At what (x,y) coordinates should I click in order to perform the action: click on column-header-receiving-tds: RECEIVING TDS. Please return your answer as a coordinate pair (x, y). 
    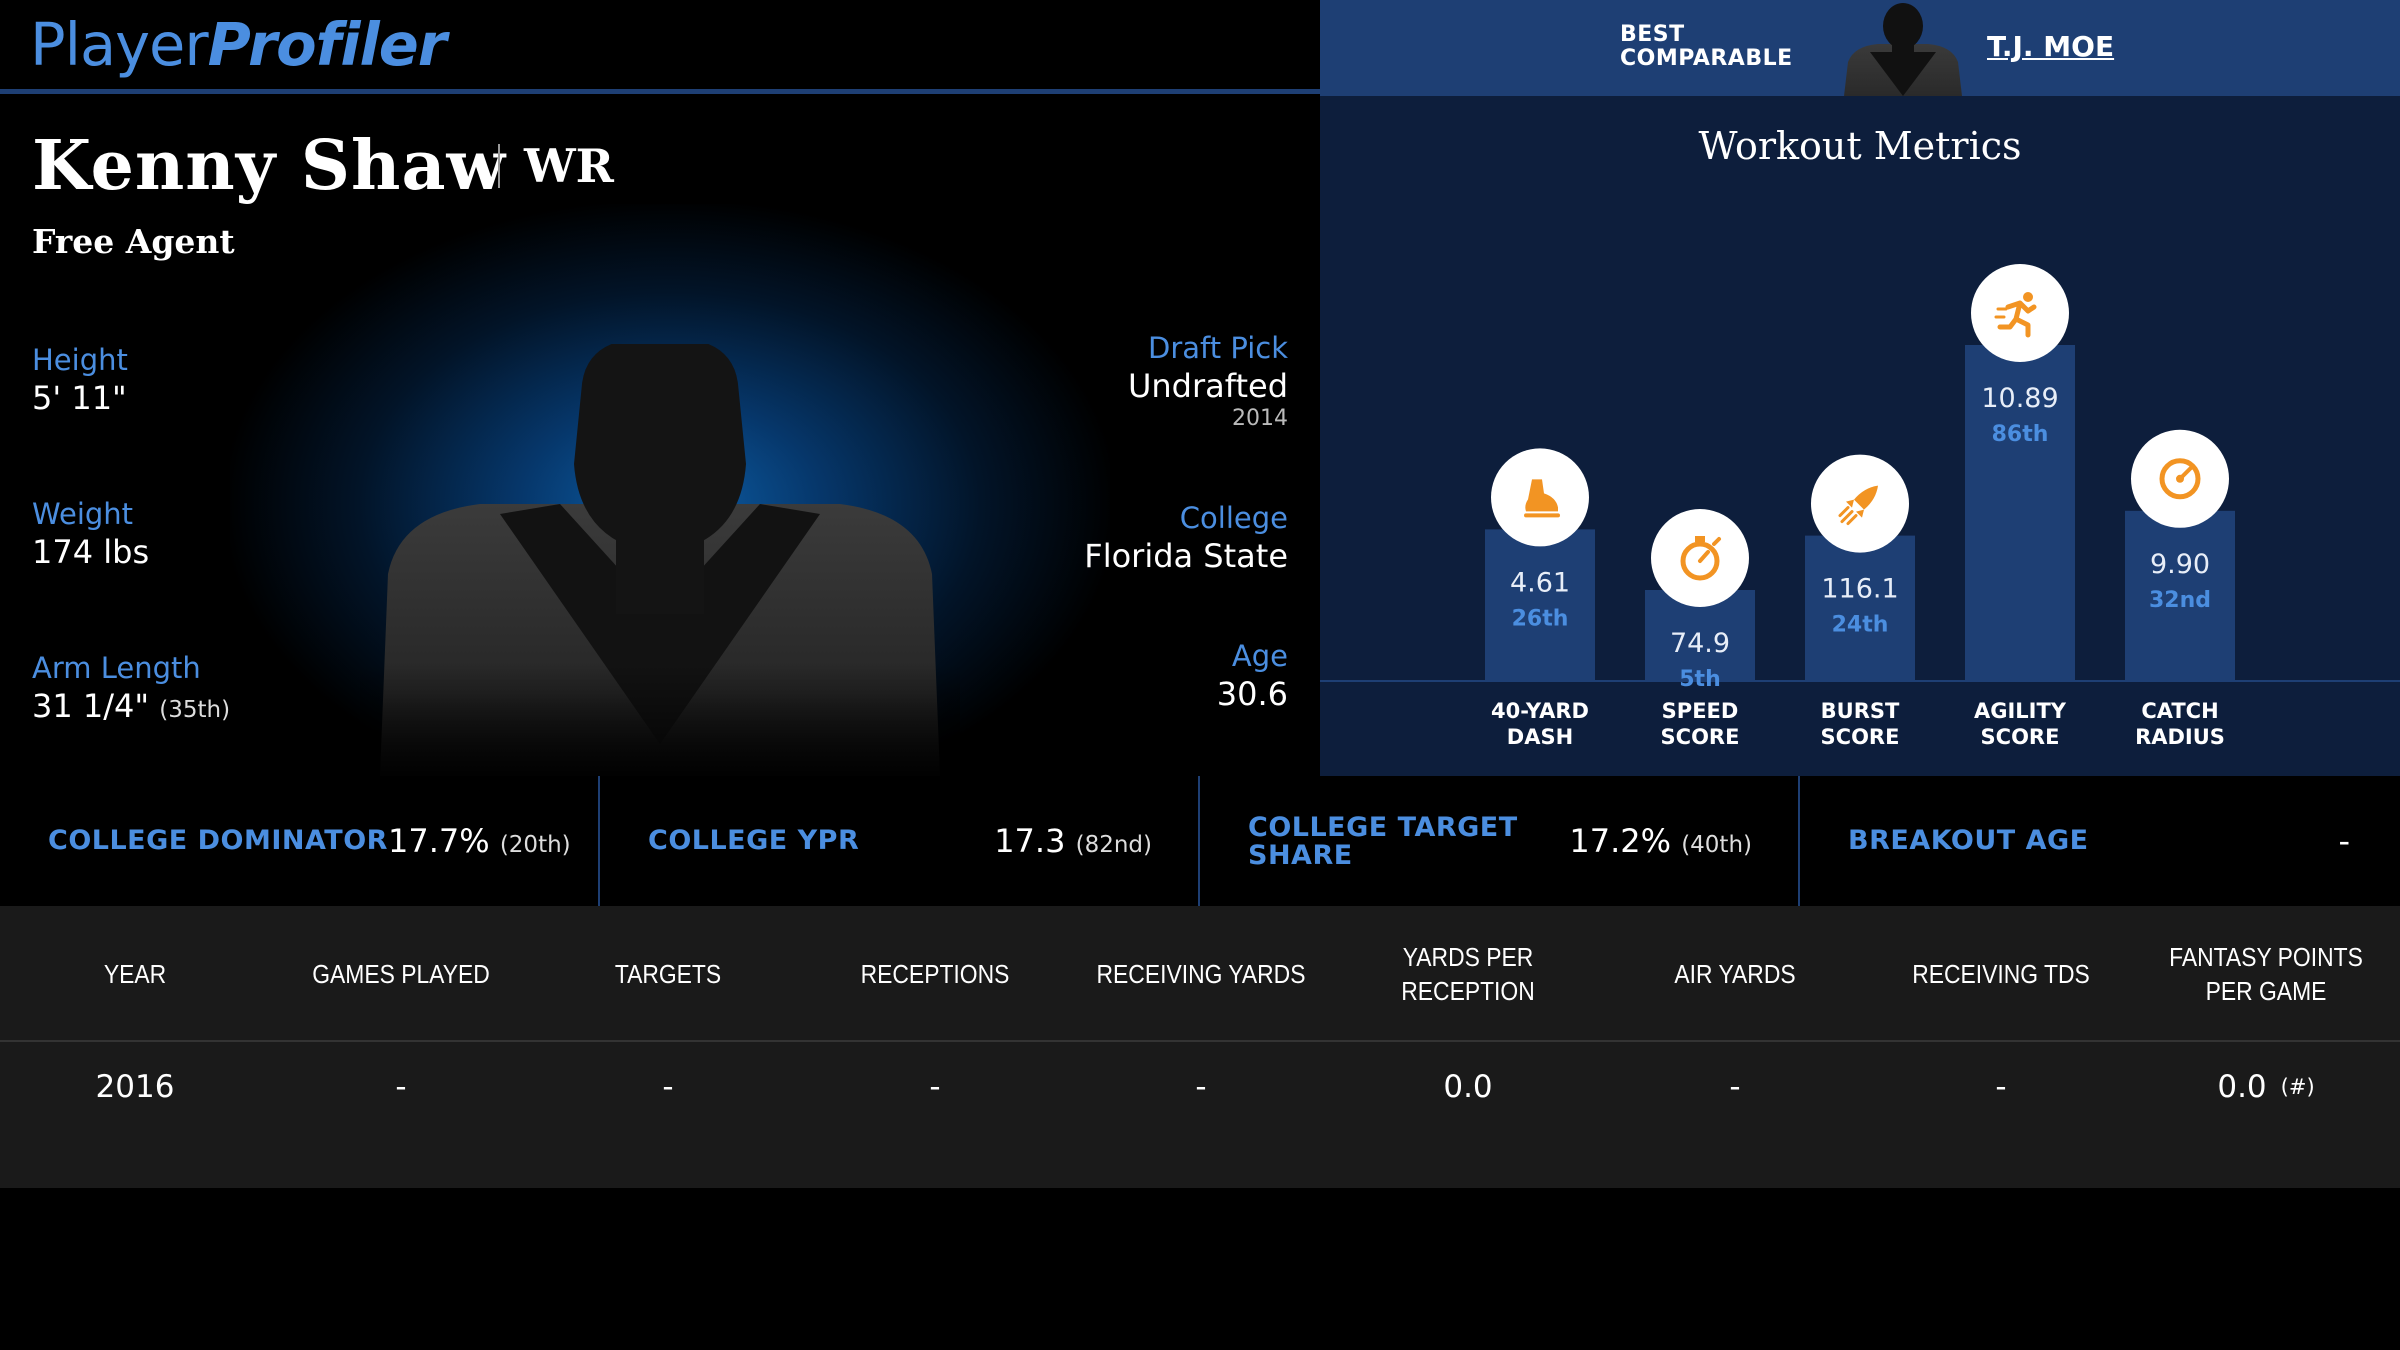
    Looking at the image, I should click on (2001, 974).